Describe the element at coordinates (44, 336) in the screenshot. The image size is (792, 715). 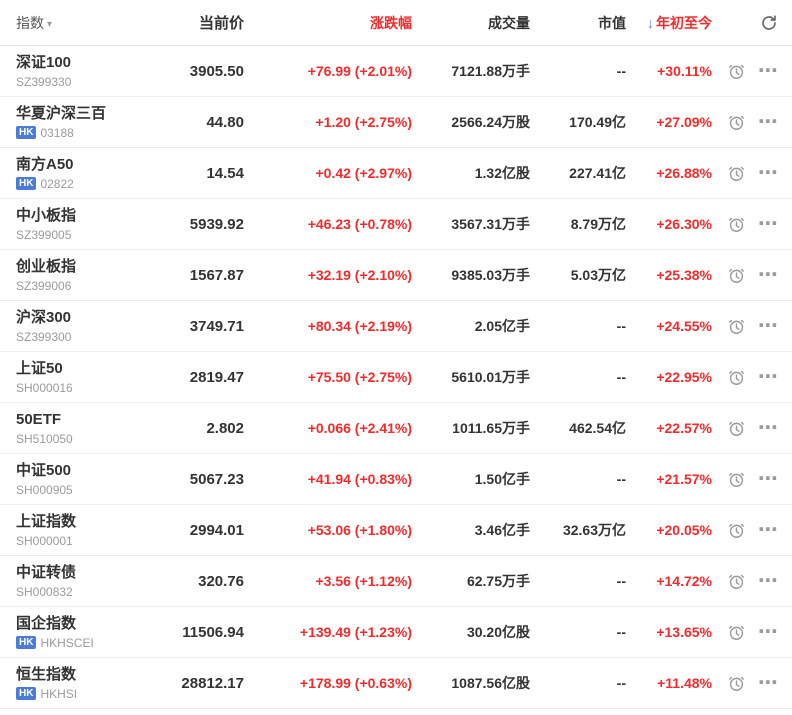
I see `index-code: SZ399300` at that location.